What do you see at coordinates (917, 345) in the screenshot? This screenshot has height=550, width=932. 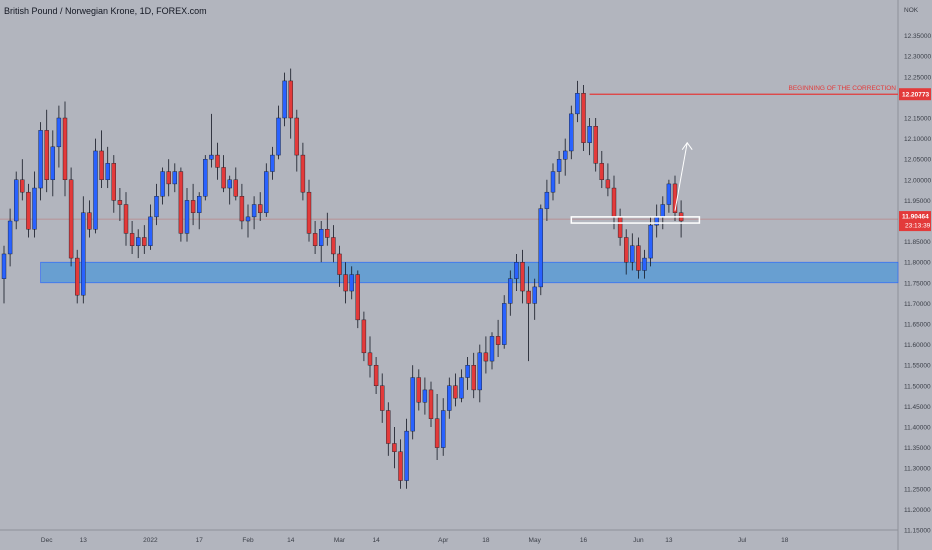 I see `y-tick-label: 11.60000` at bounding box center [917, 345].